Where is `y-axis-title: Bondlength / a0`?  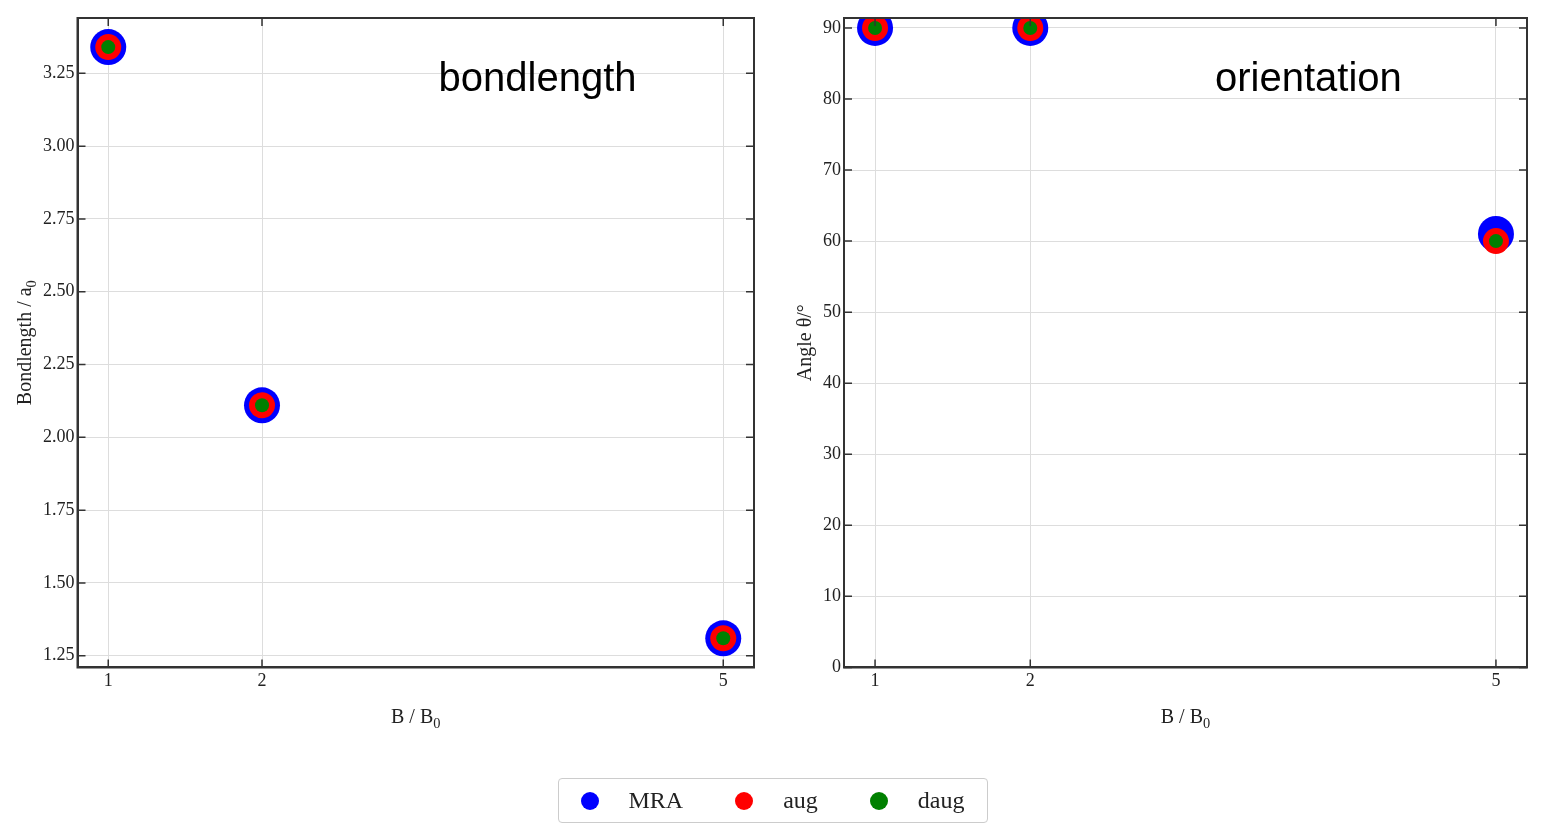
y-axis-title: Bondlength / a0 is located at coordinates (26, 343).